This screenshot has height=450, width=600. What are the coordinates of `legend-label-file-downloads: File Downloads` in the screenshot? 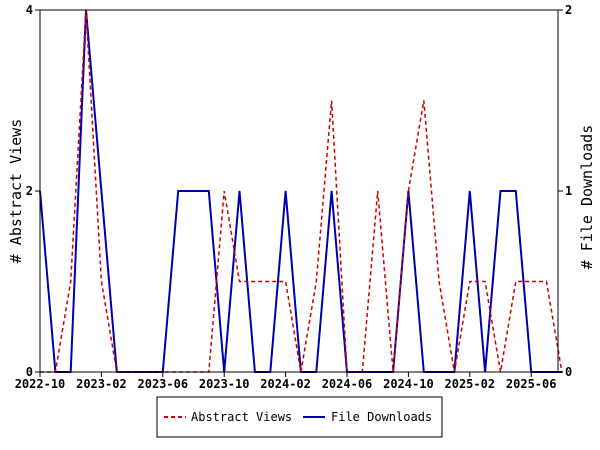 It's located at (381, 417).